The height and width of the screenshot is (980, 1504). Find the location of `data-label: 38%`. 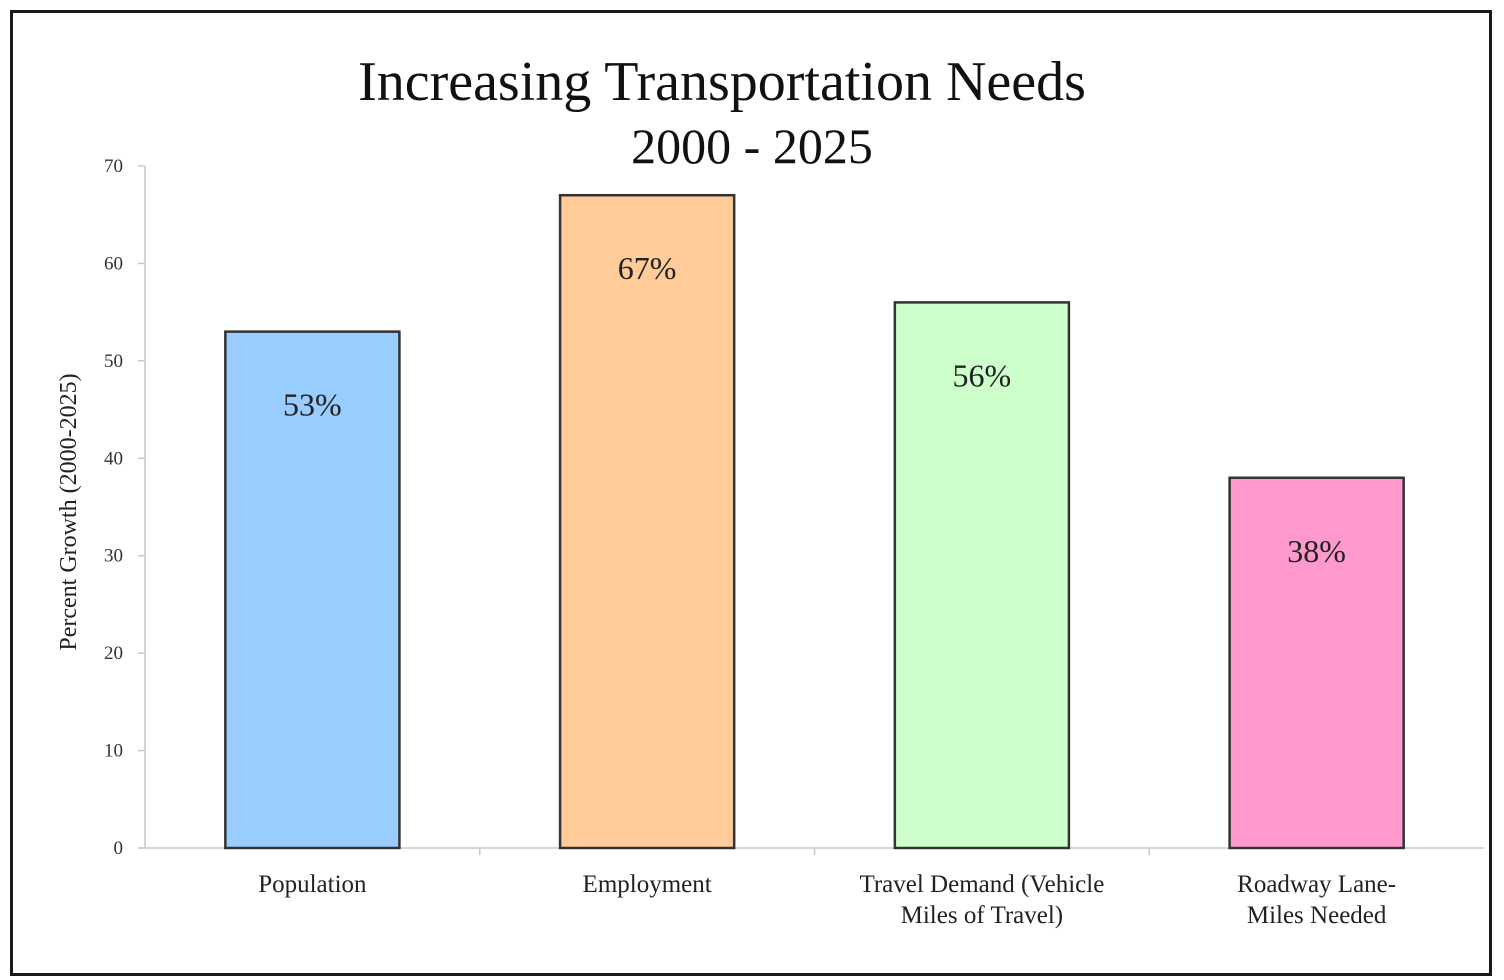

data-label: 38% is located at coordinates (1316, 551).